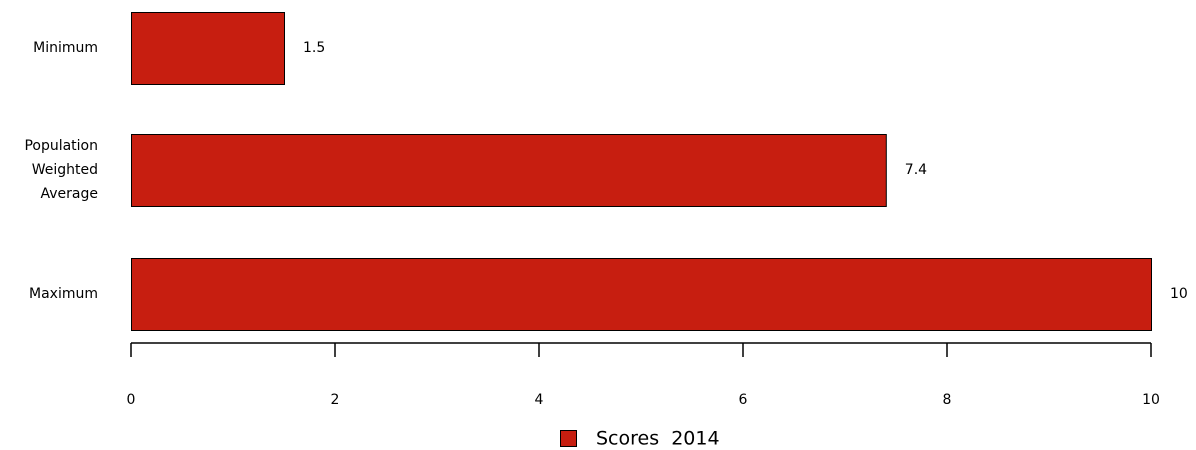  What do you see at coordinates (208, 48) in the screenshot?
I see `bar-minimum` at bounding box center [208, 48].